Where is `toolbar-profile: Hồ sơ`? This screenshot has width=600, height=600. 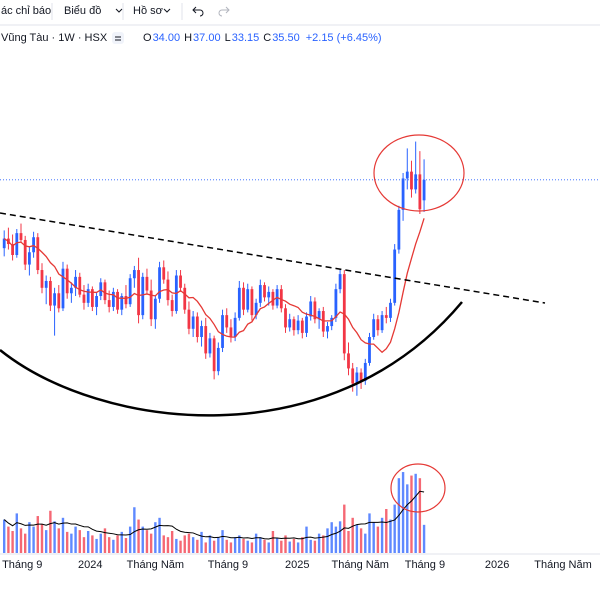 toolbar-profile: Hồ sơ is located at coordinates (148, 11).